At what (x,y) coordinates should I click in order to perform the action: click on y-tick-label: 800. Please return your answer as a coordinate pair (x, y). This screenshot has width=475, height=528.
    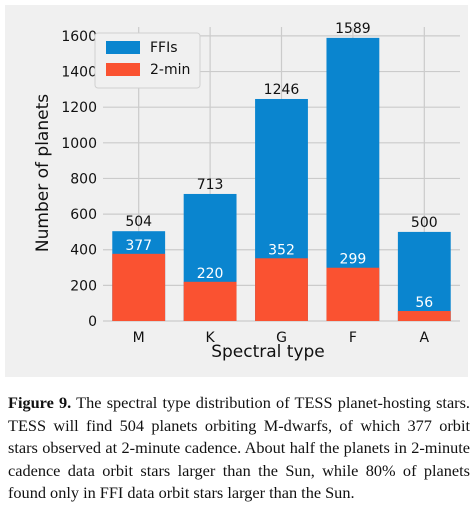
    Looking at the image, I should click on (83, 179).